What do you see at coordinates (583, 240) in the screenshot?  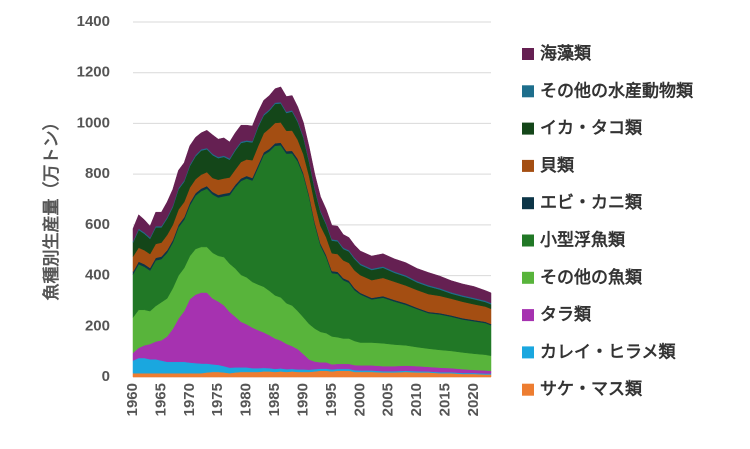 I see `legend-label: 小型浮魚類` at bounding box center [583, 240].